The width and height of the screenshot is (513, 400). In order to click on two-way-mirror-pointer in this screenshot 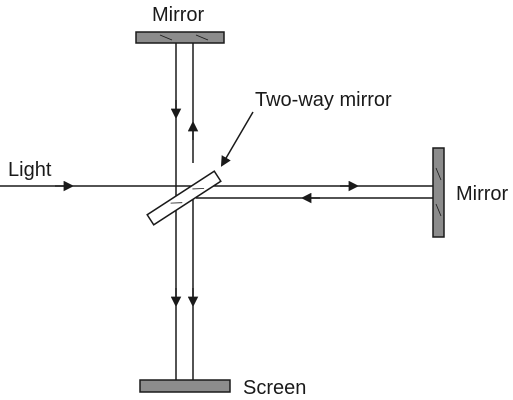, I will do `click(237, 139)`.